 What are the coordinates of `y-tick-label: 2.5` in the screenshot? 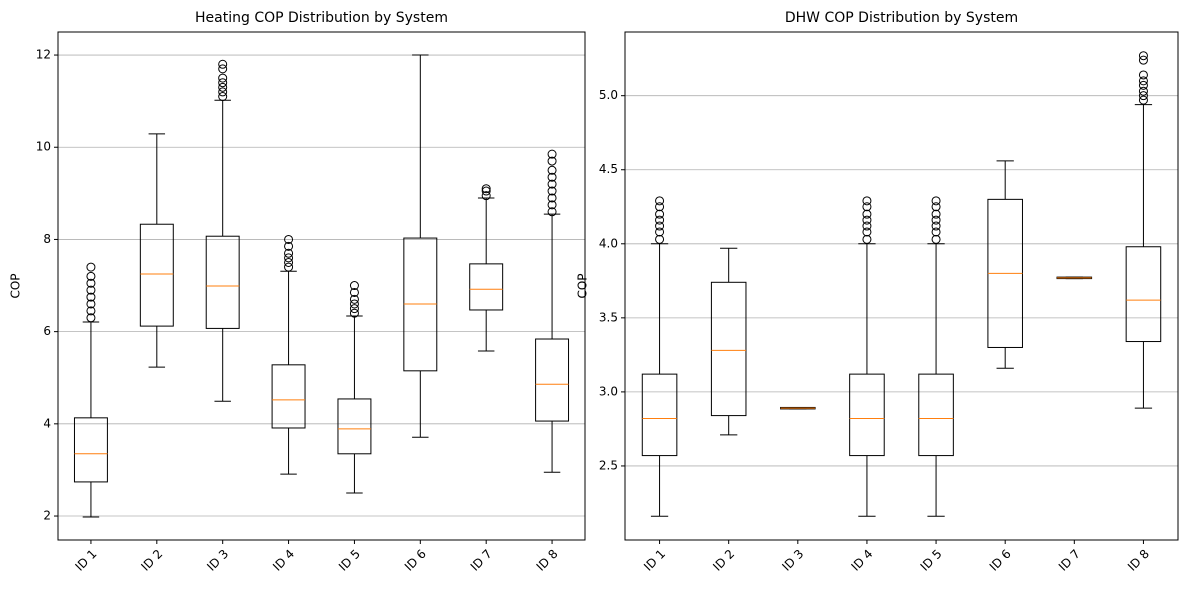 It's located at (608, 465).